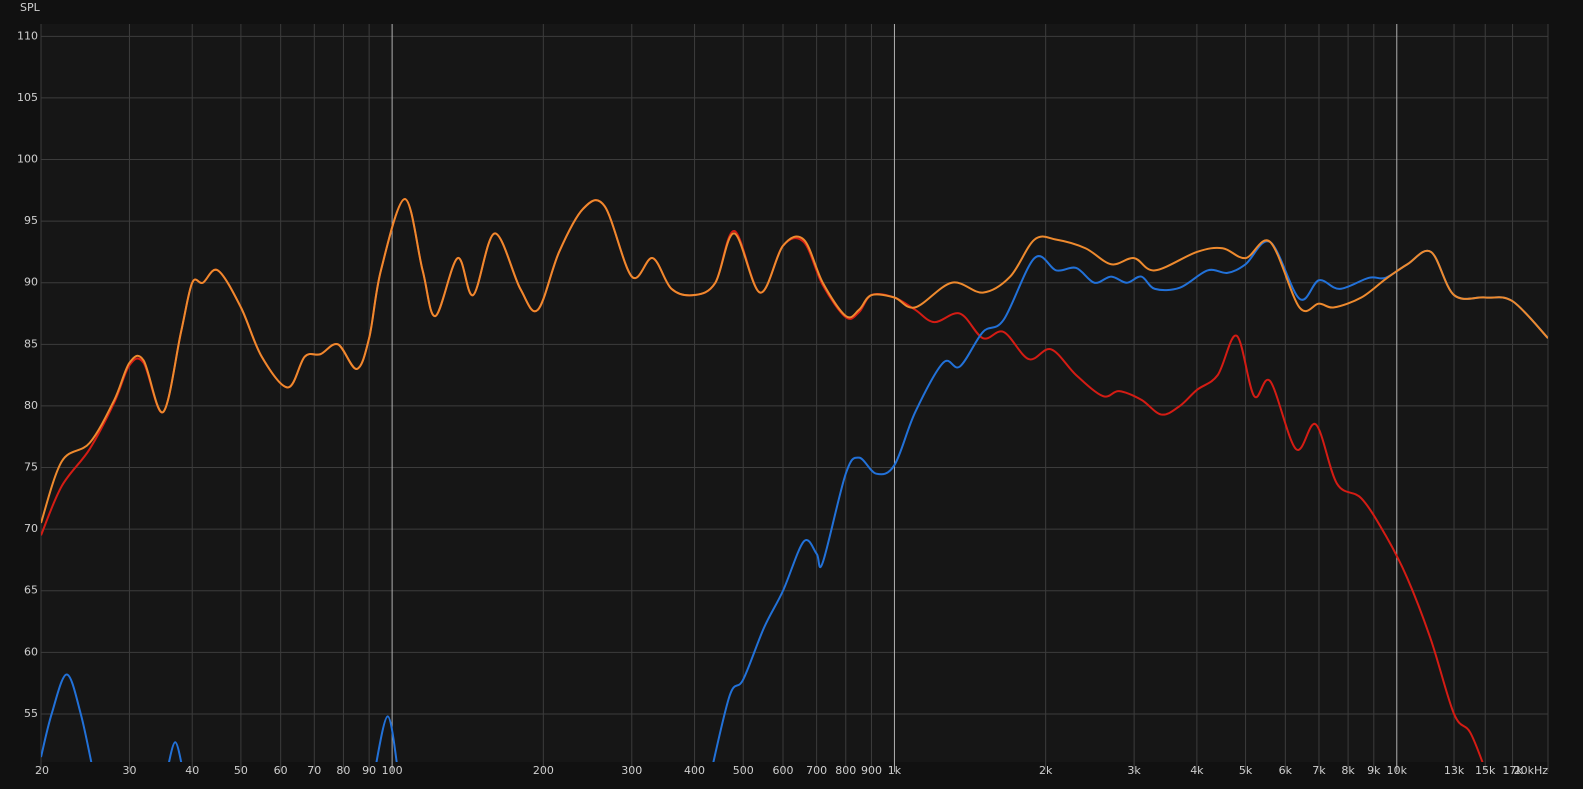 The height and width of the screenshot is (789, 1583). Describe the element at coordinates (871, 770) in the screenshot. I see `x-tick-label: 900` at that location.